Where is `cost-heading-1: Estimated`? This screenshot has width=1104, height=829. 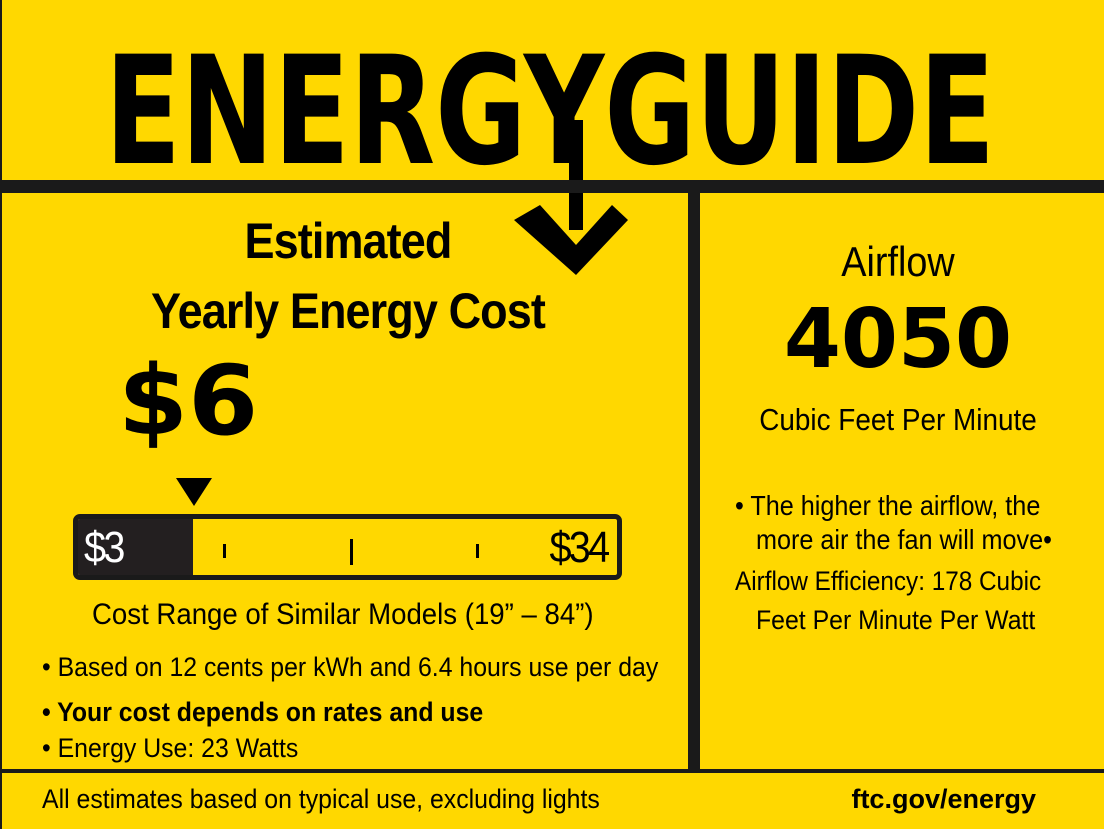
cost-heading-1: Estimated is located at coordinates (348, 241).